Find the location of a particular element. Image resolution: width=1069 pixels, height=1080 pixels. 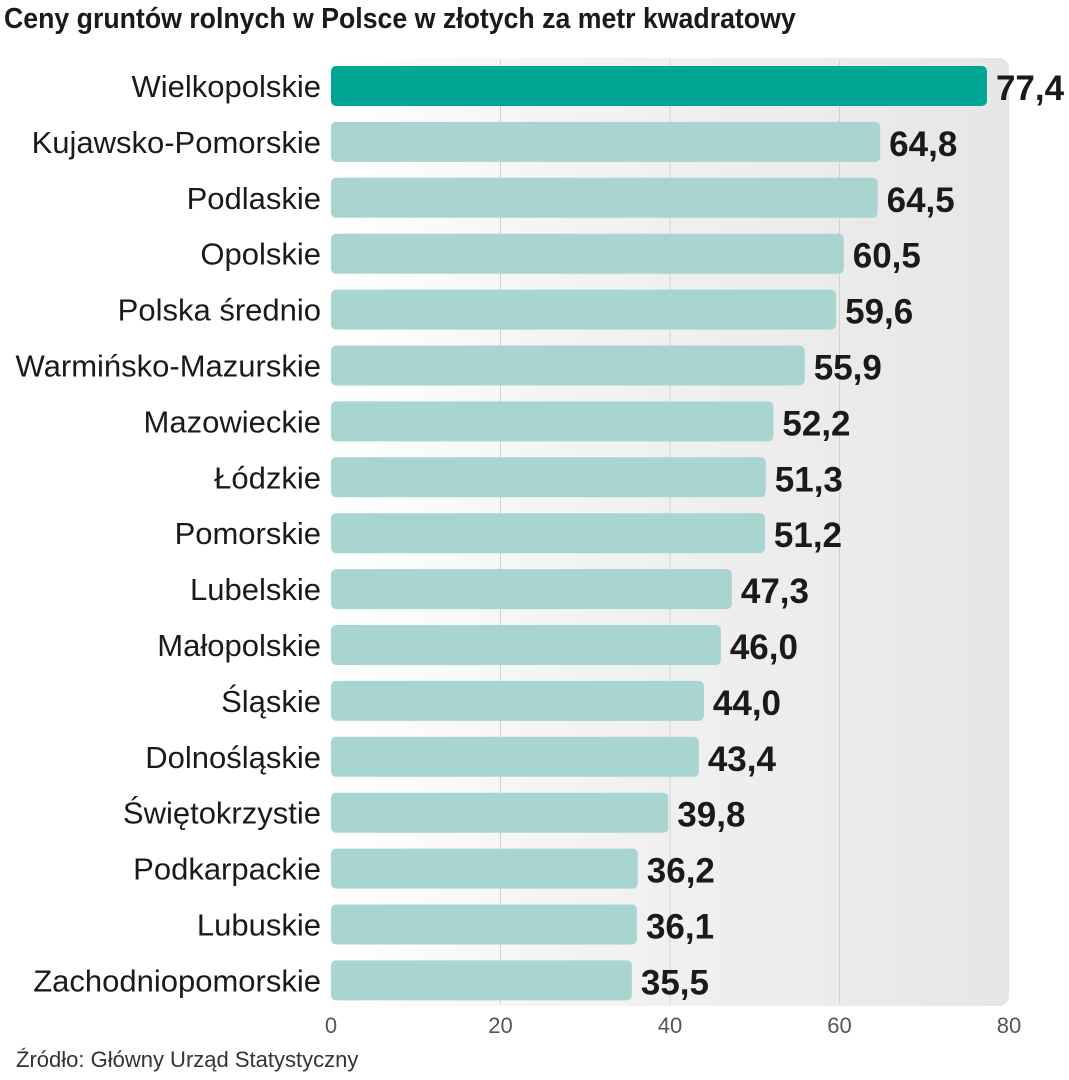

category-label-0: Wielkopolskie is located at coordinates (226, 86).